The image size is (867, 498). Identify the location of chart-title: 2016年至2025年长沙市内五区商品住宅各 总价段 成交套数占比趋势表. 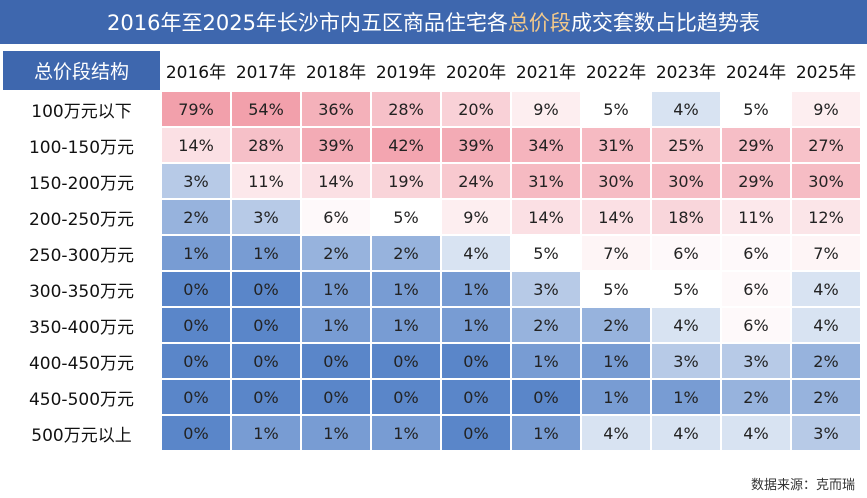
(433, 22).